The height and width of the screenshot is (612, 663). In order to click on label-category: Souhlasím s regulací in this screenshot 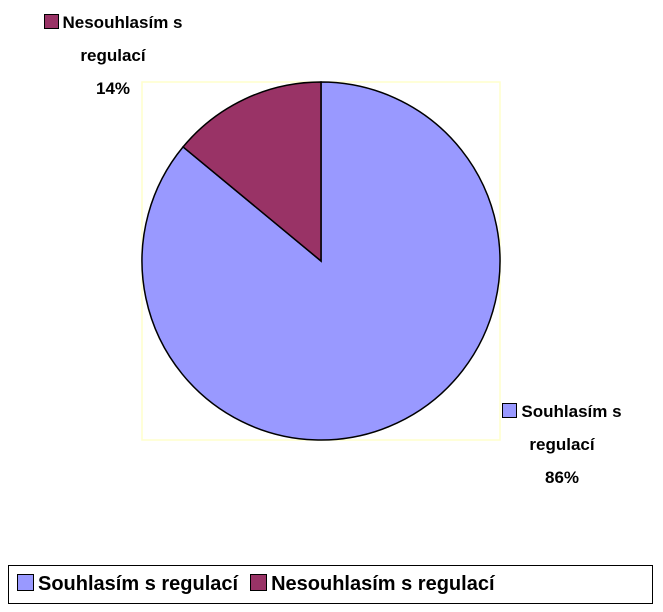, I will do `click(571, 428)`.